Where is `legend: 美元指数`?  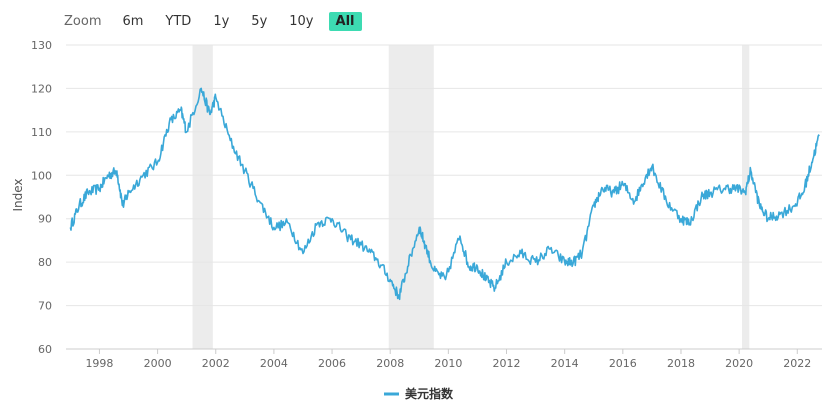
legend: 美元指数 is located at coordinates (419, 393).